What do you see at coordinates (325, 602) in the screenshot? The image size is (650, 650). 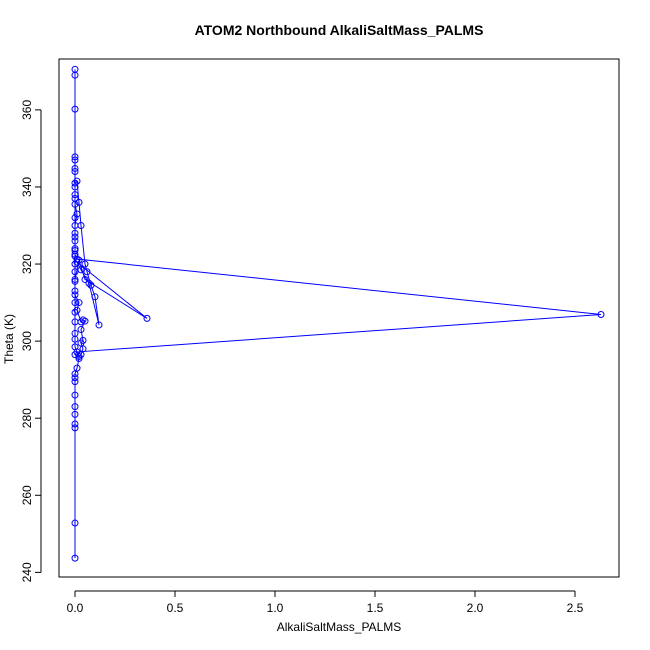 I see `x-axis: 0.0 0.5 1.0 1.5 2.0 2.5` at bounding box center [325, 602].